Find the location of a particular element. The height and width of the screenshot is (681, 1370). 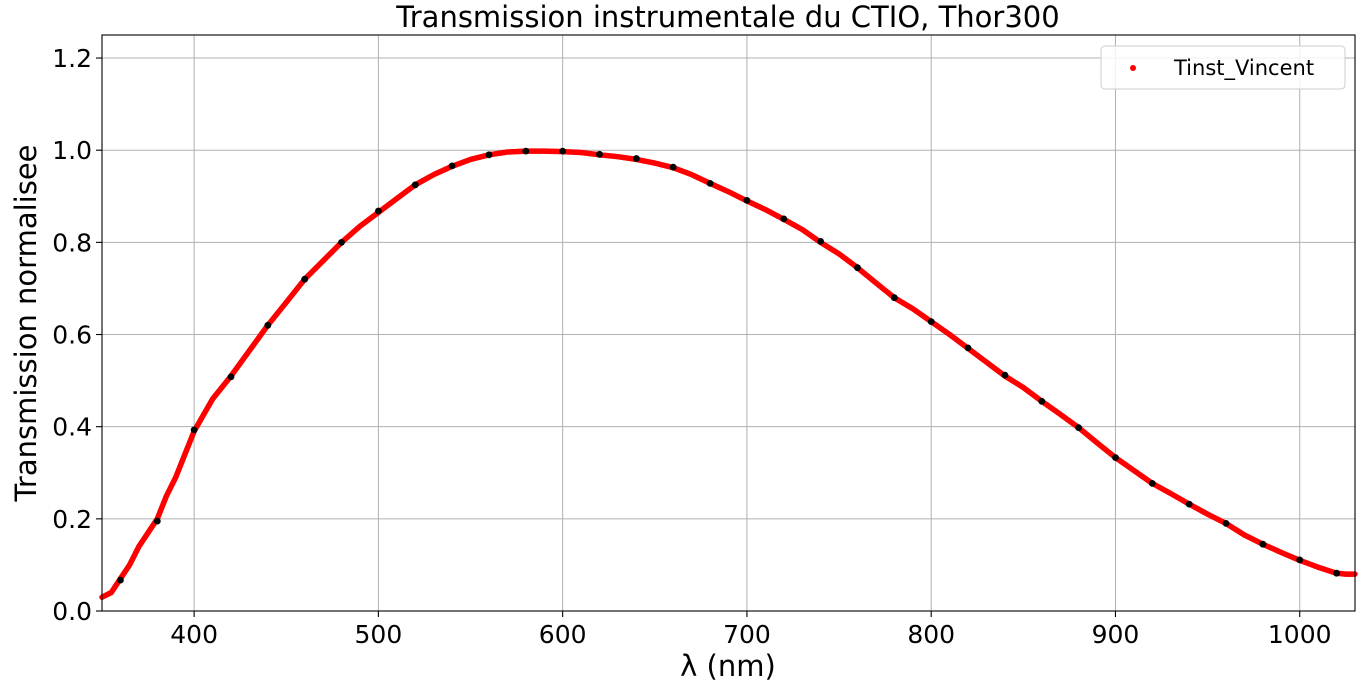

x-tick-label: 600 is located at coordinates (563, 634).